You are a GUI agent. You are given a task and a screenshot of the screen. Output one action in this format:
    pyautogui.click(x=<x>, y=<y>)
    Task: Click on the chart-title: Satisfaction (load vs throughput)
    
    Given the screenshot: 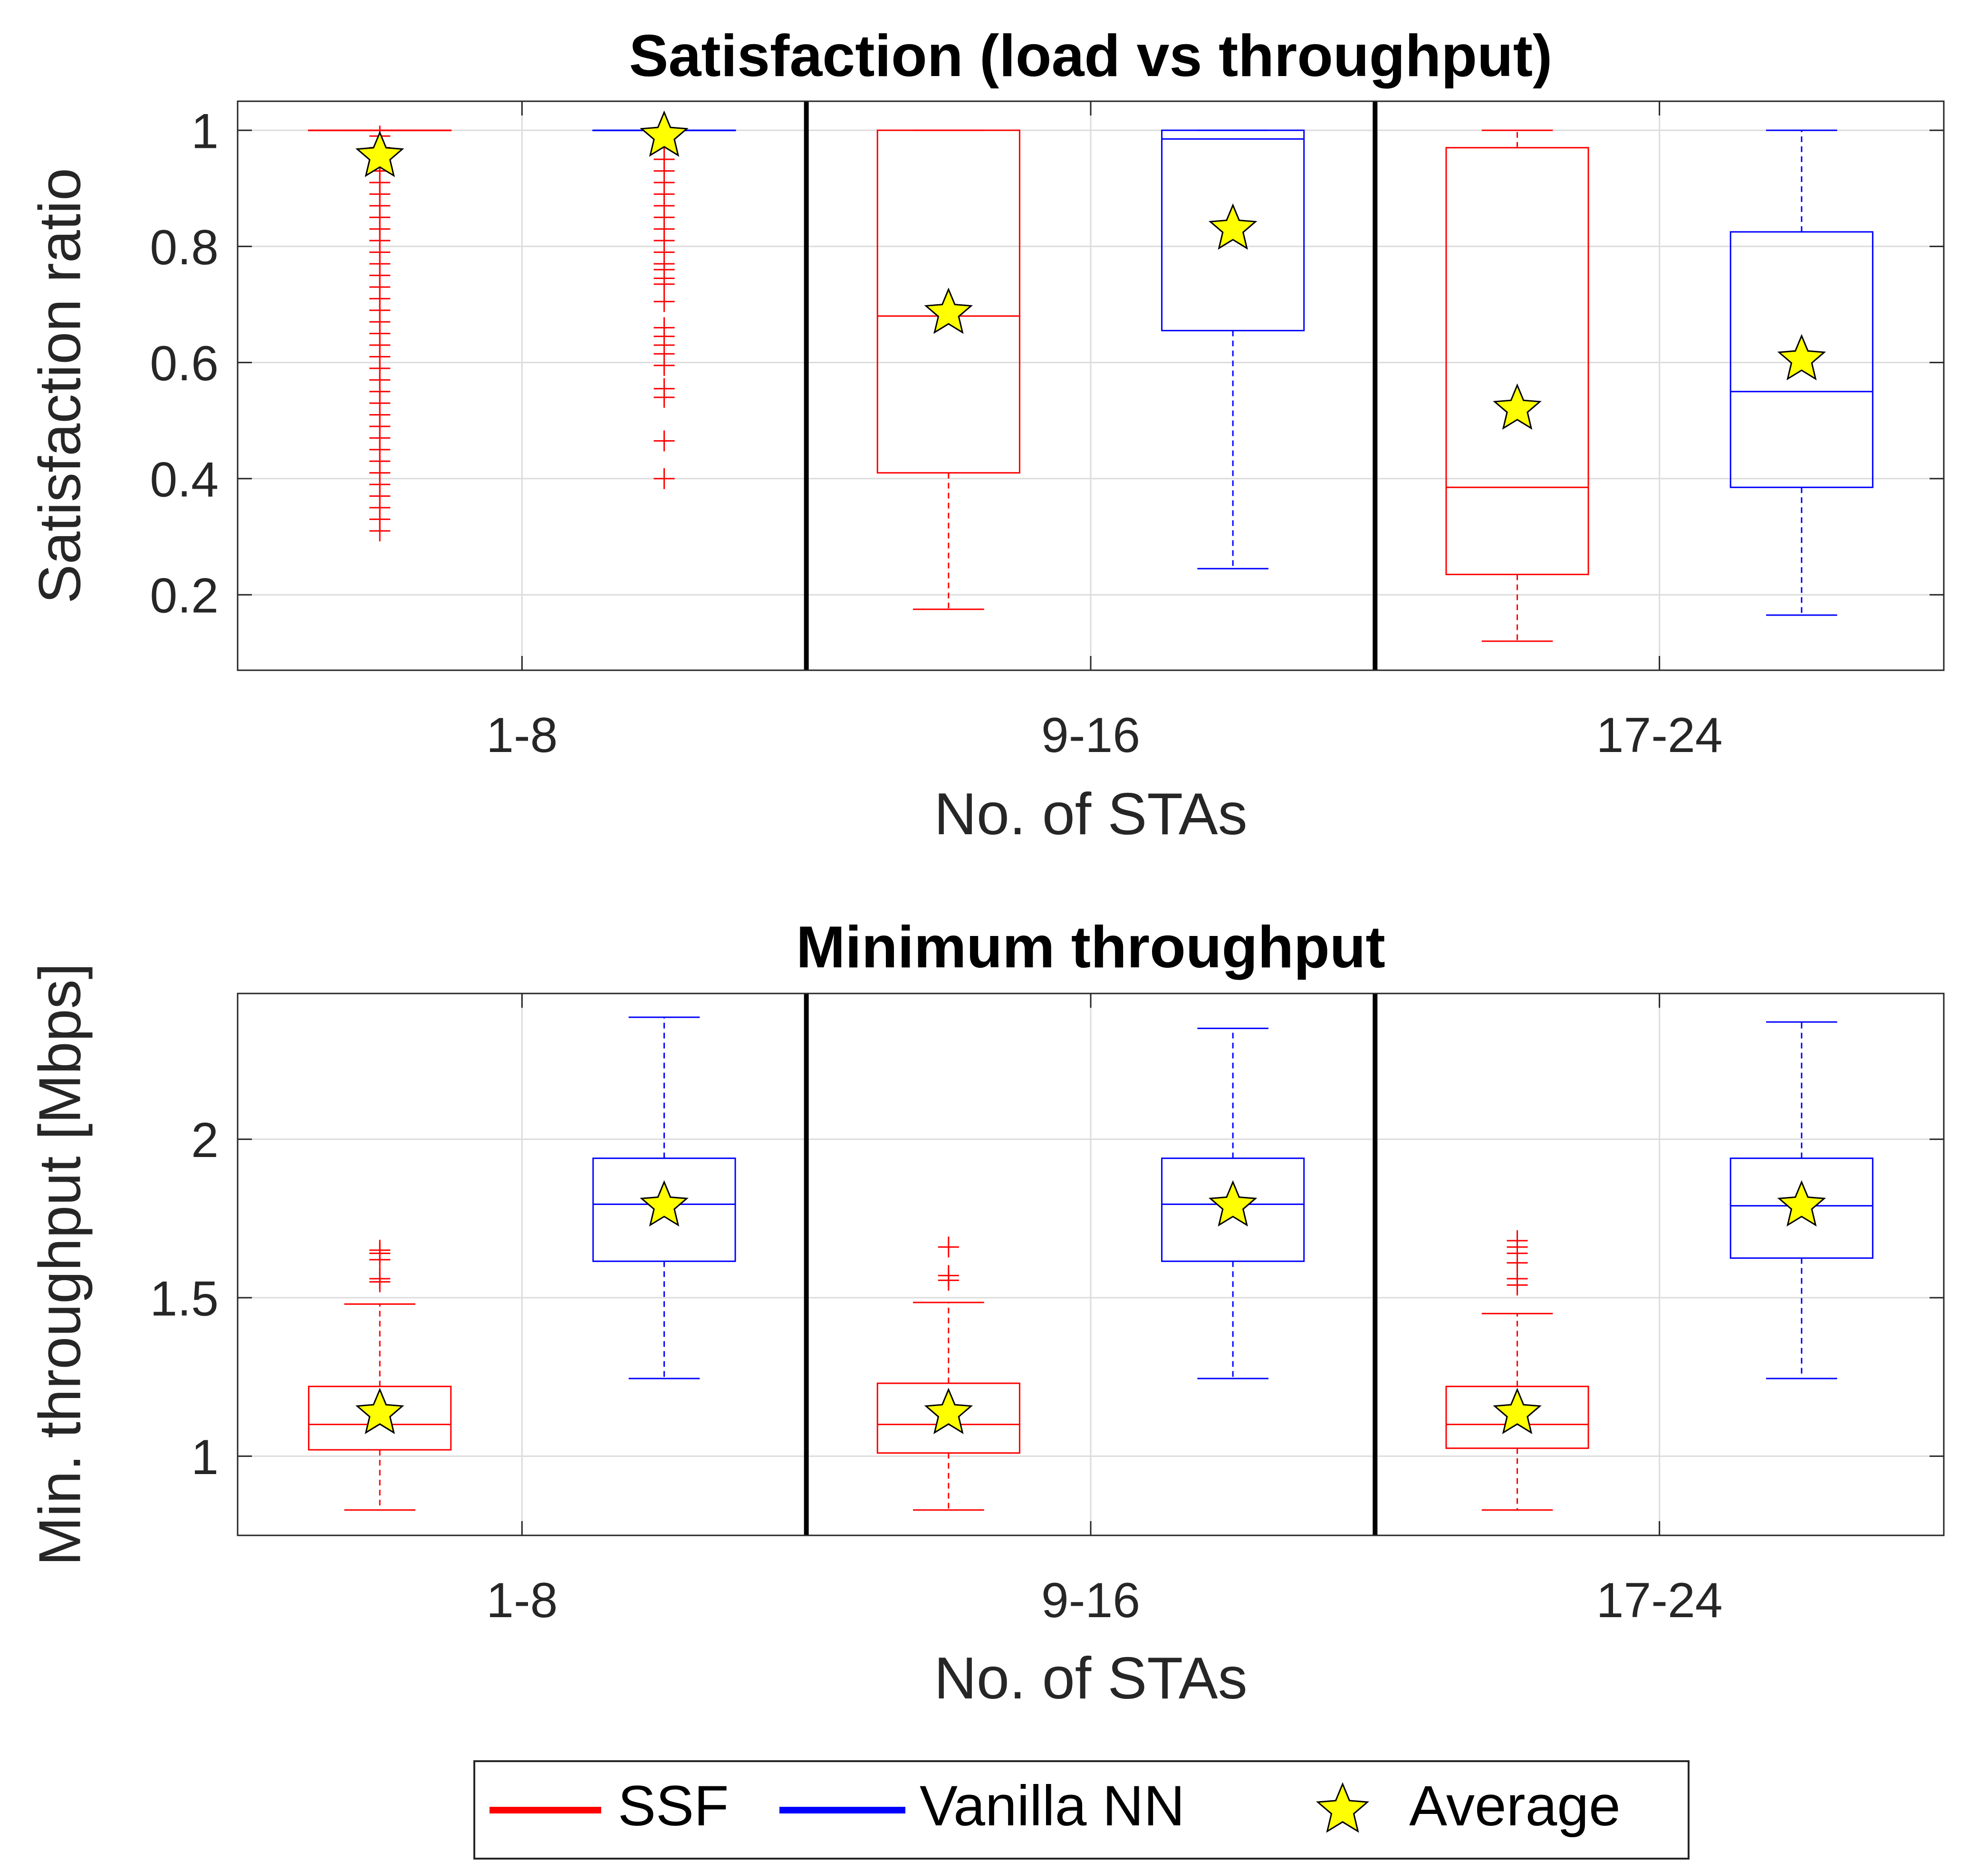 What is the action you would take?
    pyautogui.click(x=1091, y=56)
    